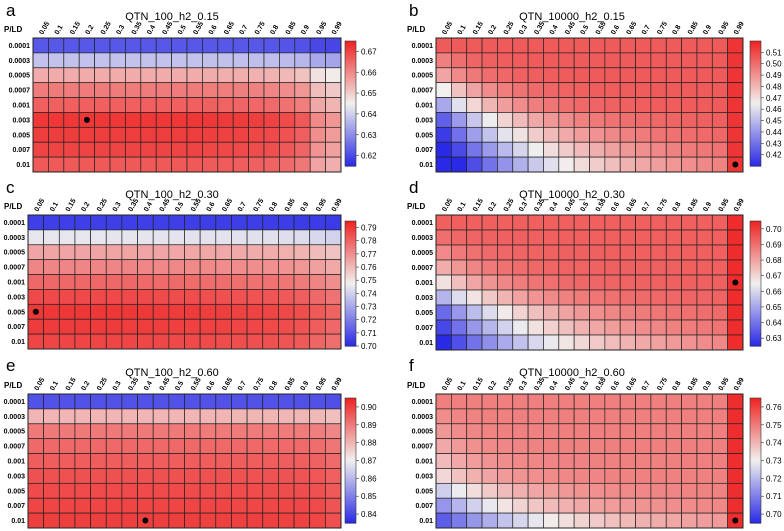 The width and height of the screenshot is (784, 531). I want to click on colorbar-tick-label: 0.79, so click(369, 228).